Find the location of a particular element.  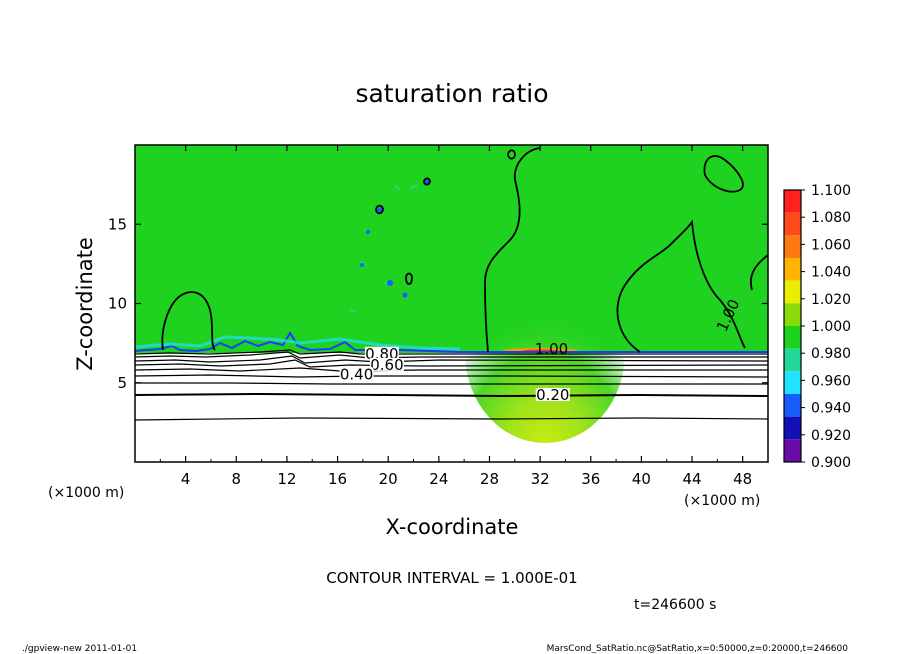

contour-label-text: 0.60 is located at coordinates (386, 365).